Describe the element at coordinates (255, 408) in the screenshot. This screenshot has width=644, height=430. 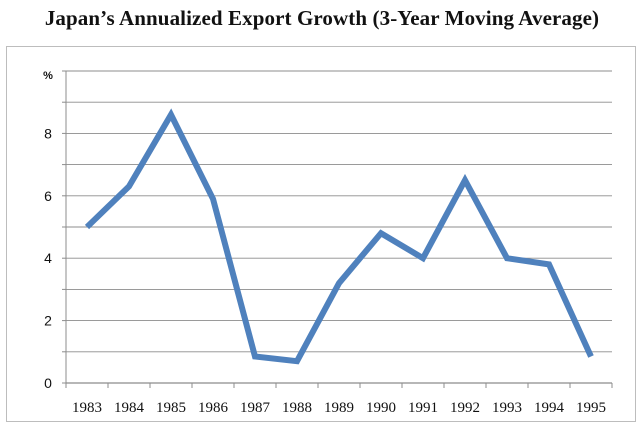
I see `x-tick-label: 1987` at that location.